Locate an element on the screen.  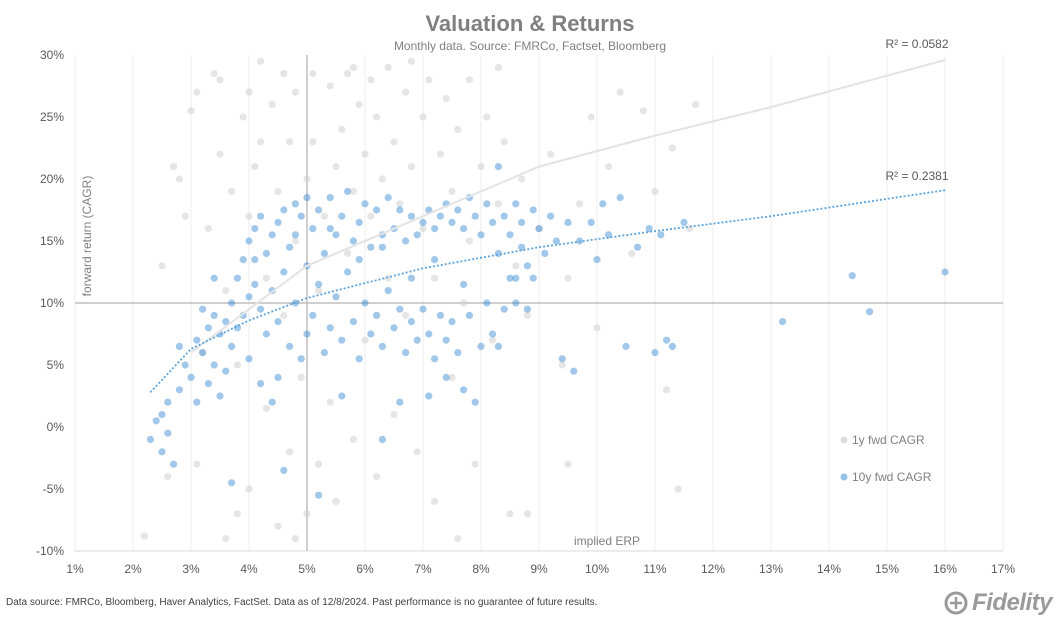
chart-title: Valuation & Returns is located at coordinates (529, 23).